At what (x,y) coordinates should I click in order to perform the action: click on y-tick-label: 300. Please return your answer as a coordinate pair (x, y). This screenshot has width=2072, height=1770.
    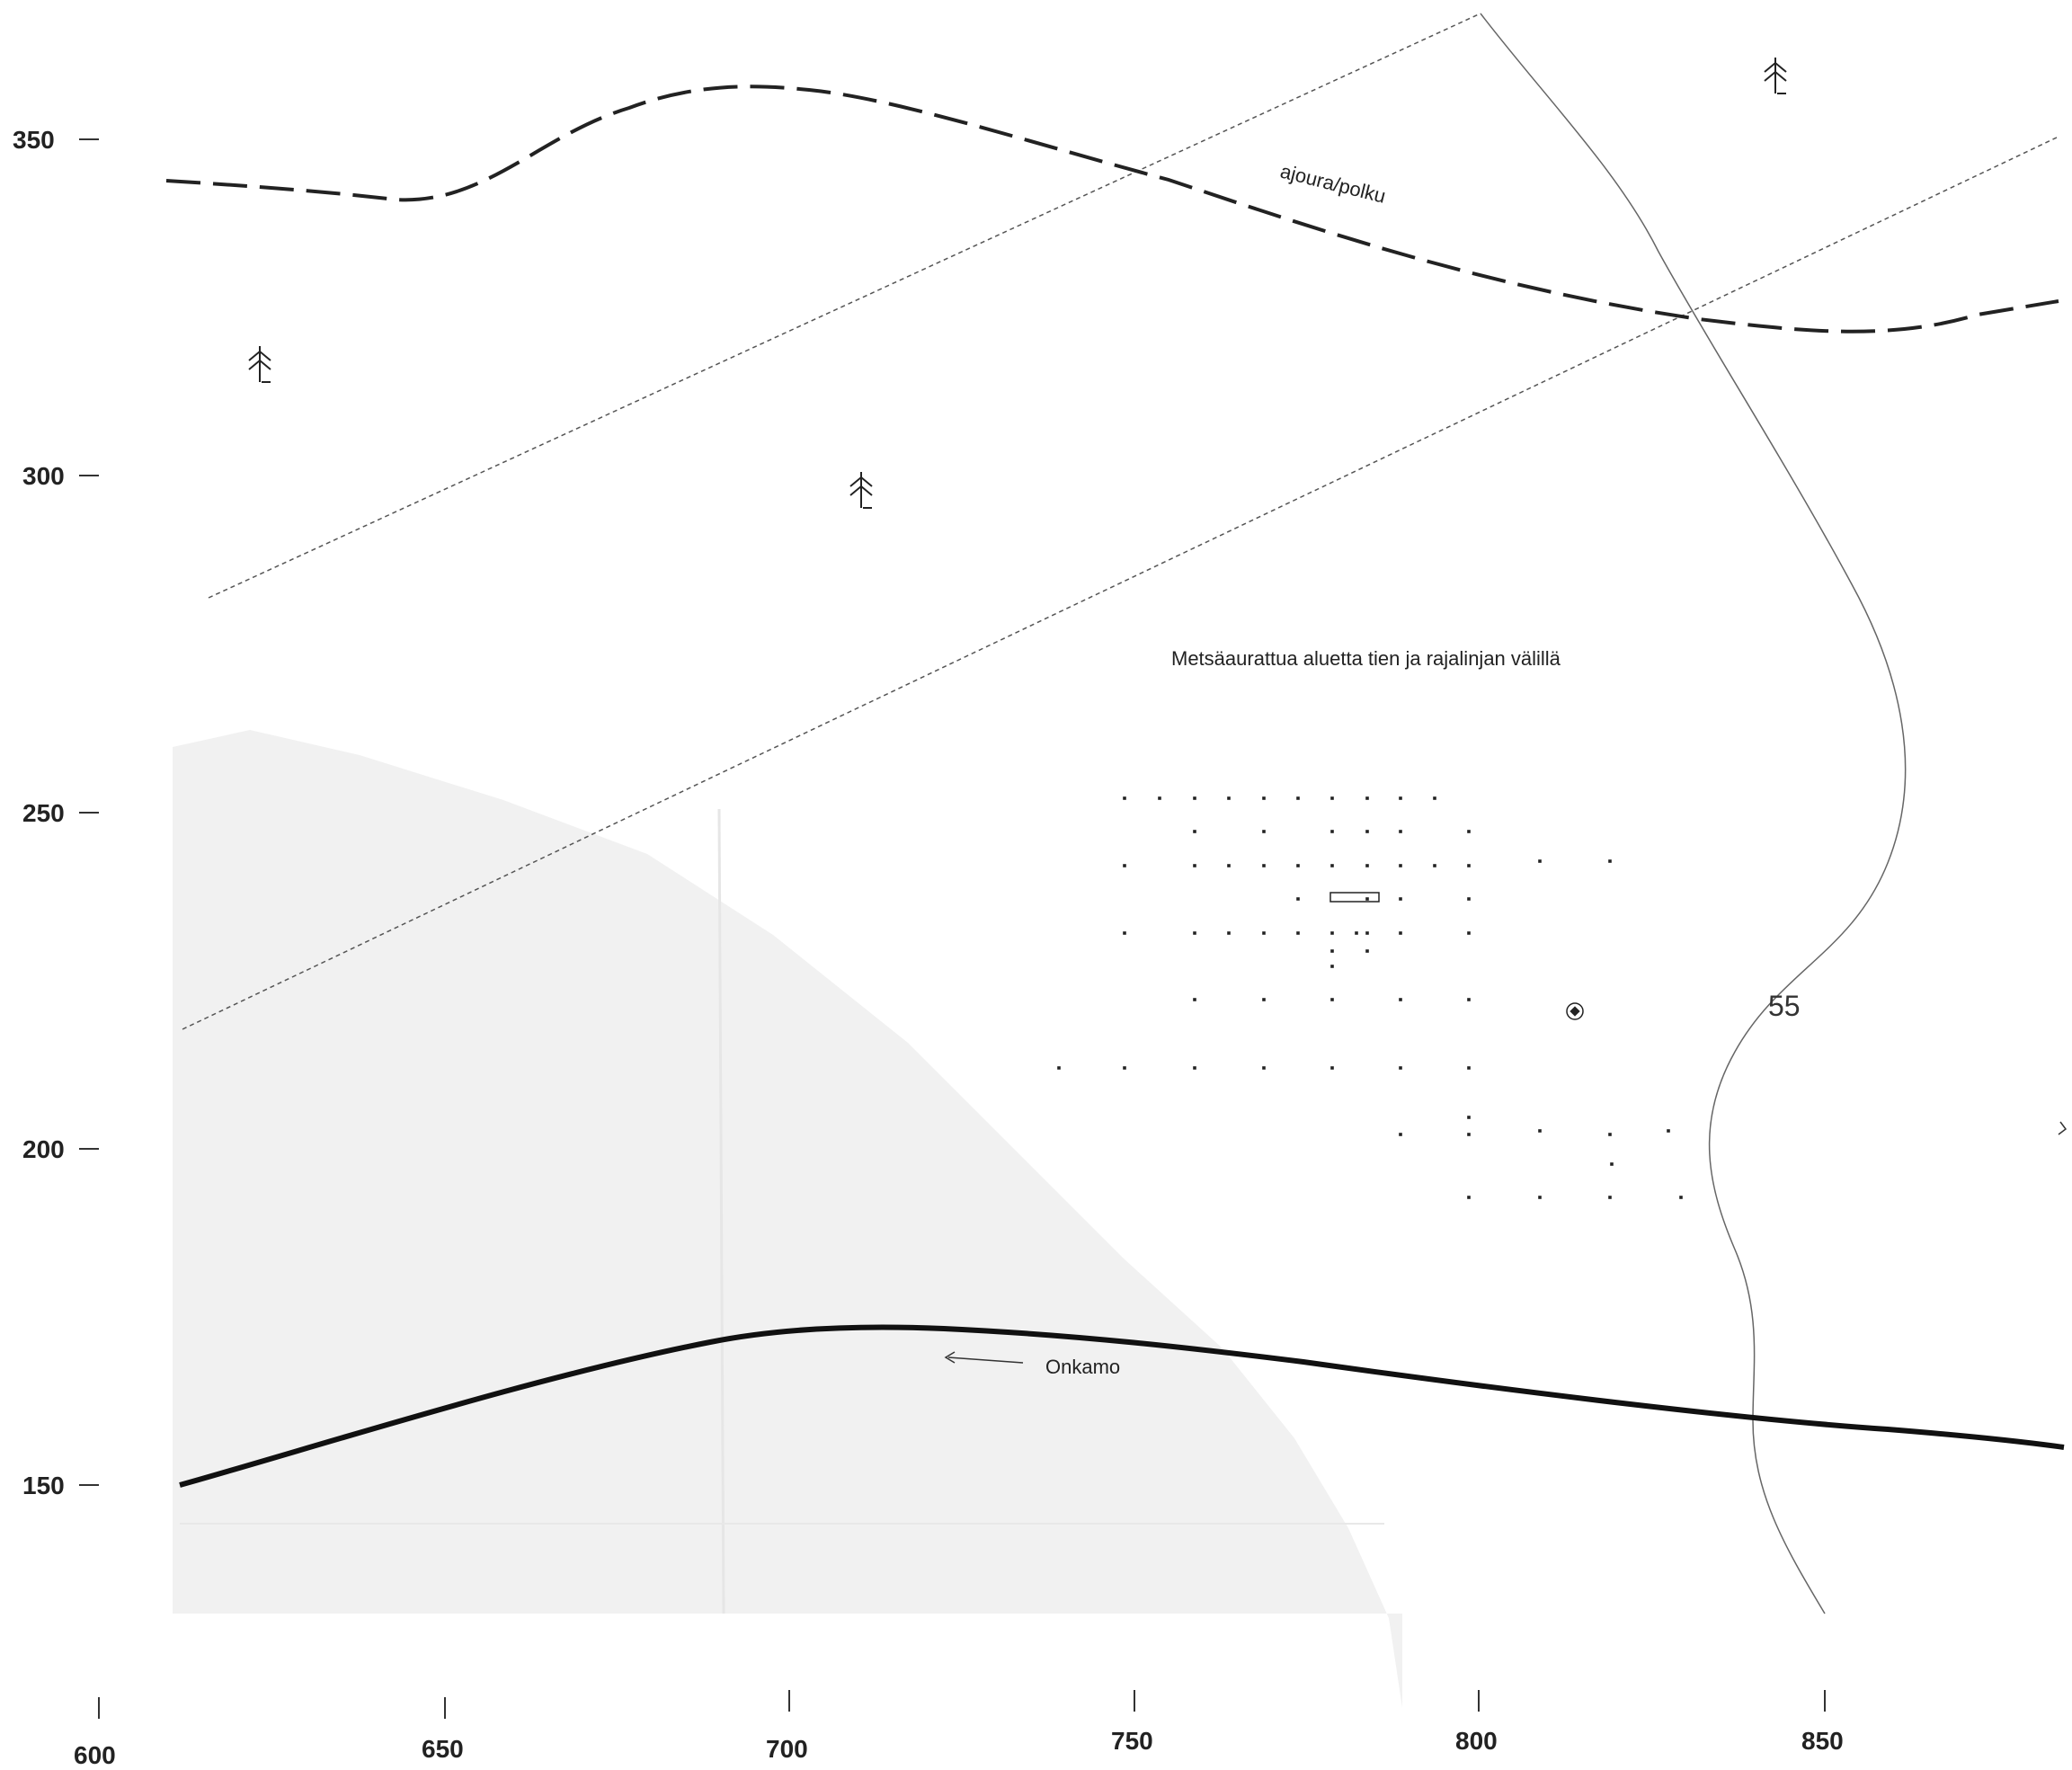
    Looking at the image, I should click on (44, 476).